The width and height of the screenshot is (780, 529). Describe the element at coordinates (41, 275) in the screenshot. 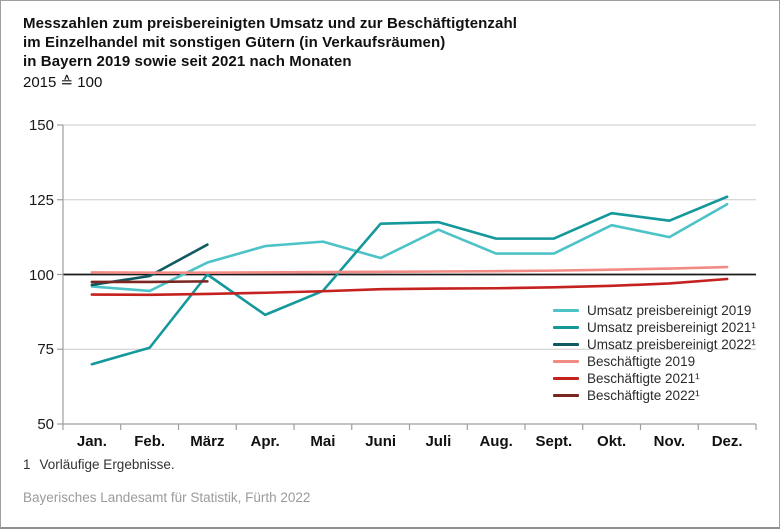

I see `y-axis-label-100: 100` at that location.